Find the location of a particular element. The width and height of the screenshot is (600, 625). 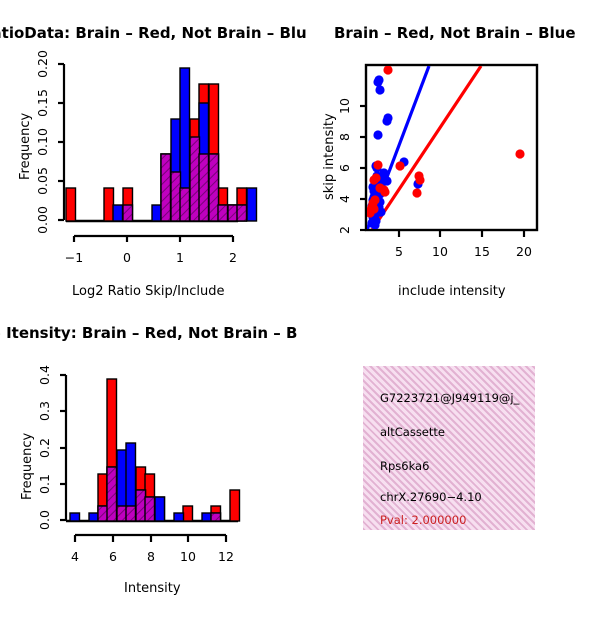

svg-text: −1 is located at coordinates (74, 257).